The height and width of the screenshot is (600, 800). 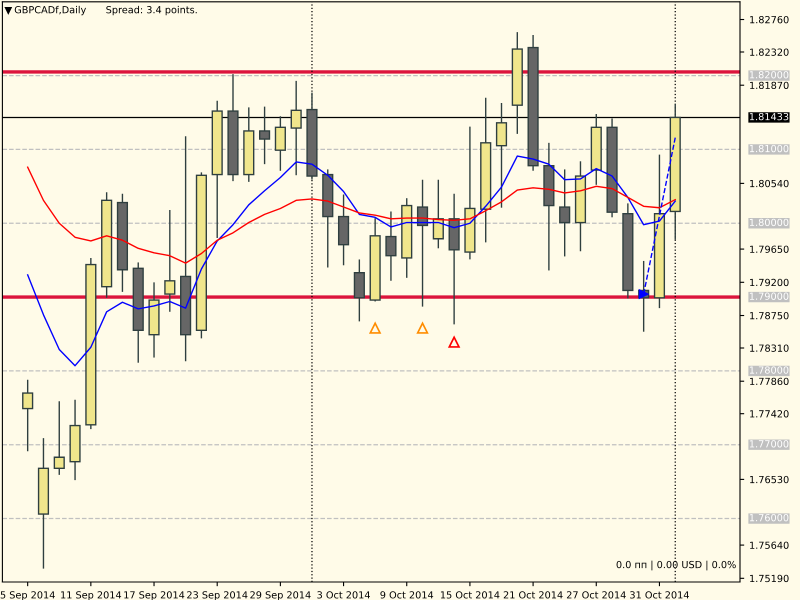 What do you see at coordinates (769, 282) in the screenshot?
I see `y-tick-label: 1.79200` at bounding box center [769, 282].